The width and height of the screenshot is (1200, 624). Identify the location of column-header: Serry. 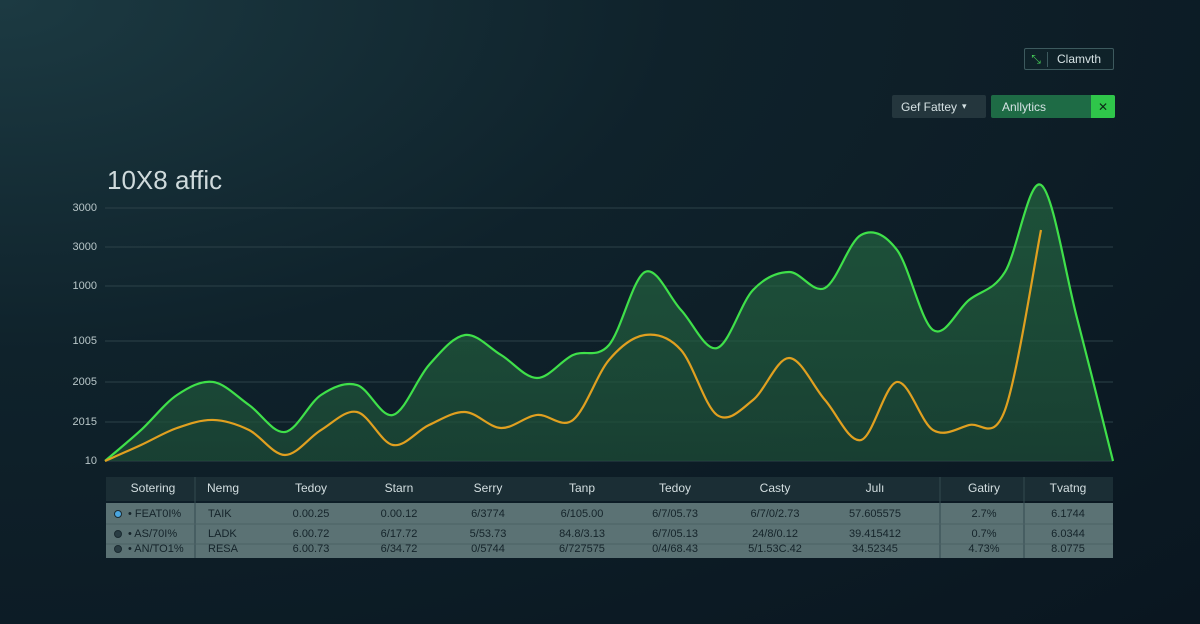
(488, 488).